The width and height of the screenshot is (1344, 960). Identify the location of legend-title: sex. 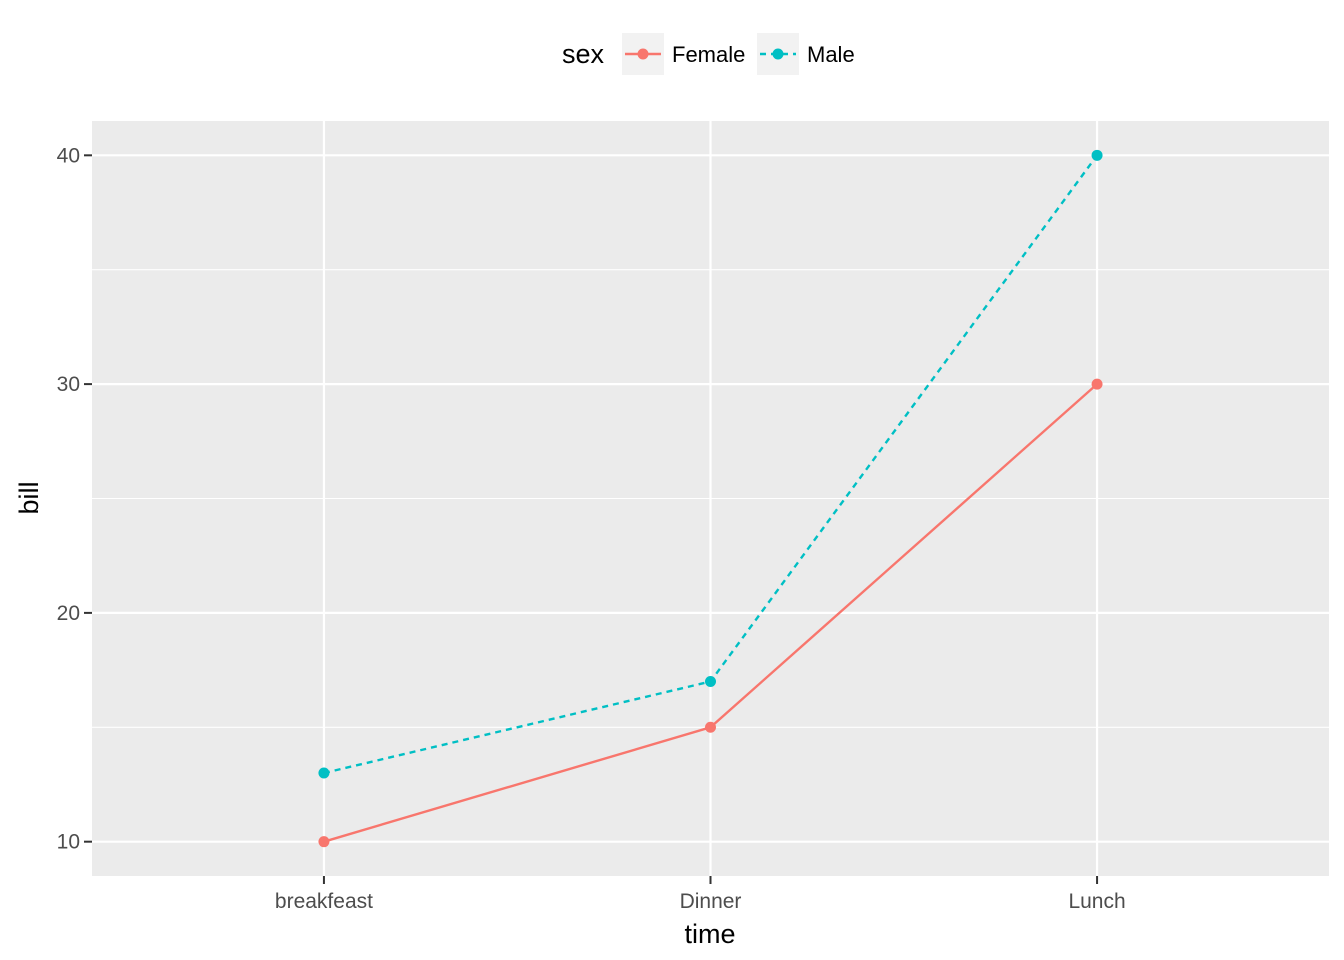
(583, 54).